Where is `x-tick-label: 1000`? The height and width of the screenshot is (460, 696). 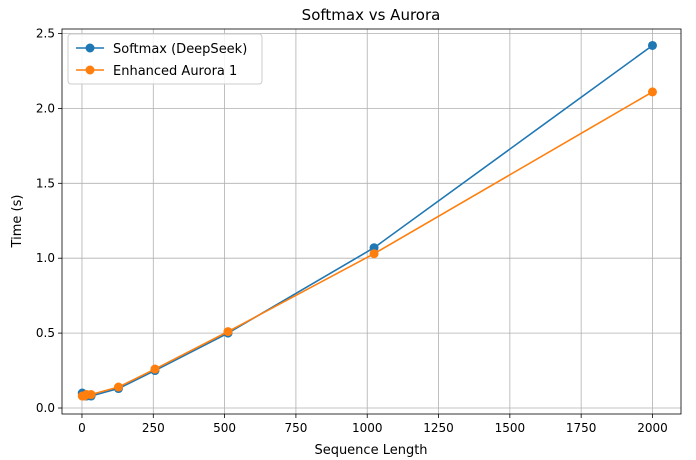 x-tick-label: 1000 is located at coordinates (367, 428).